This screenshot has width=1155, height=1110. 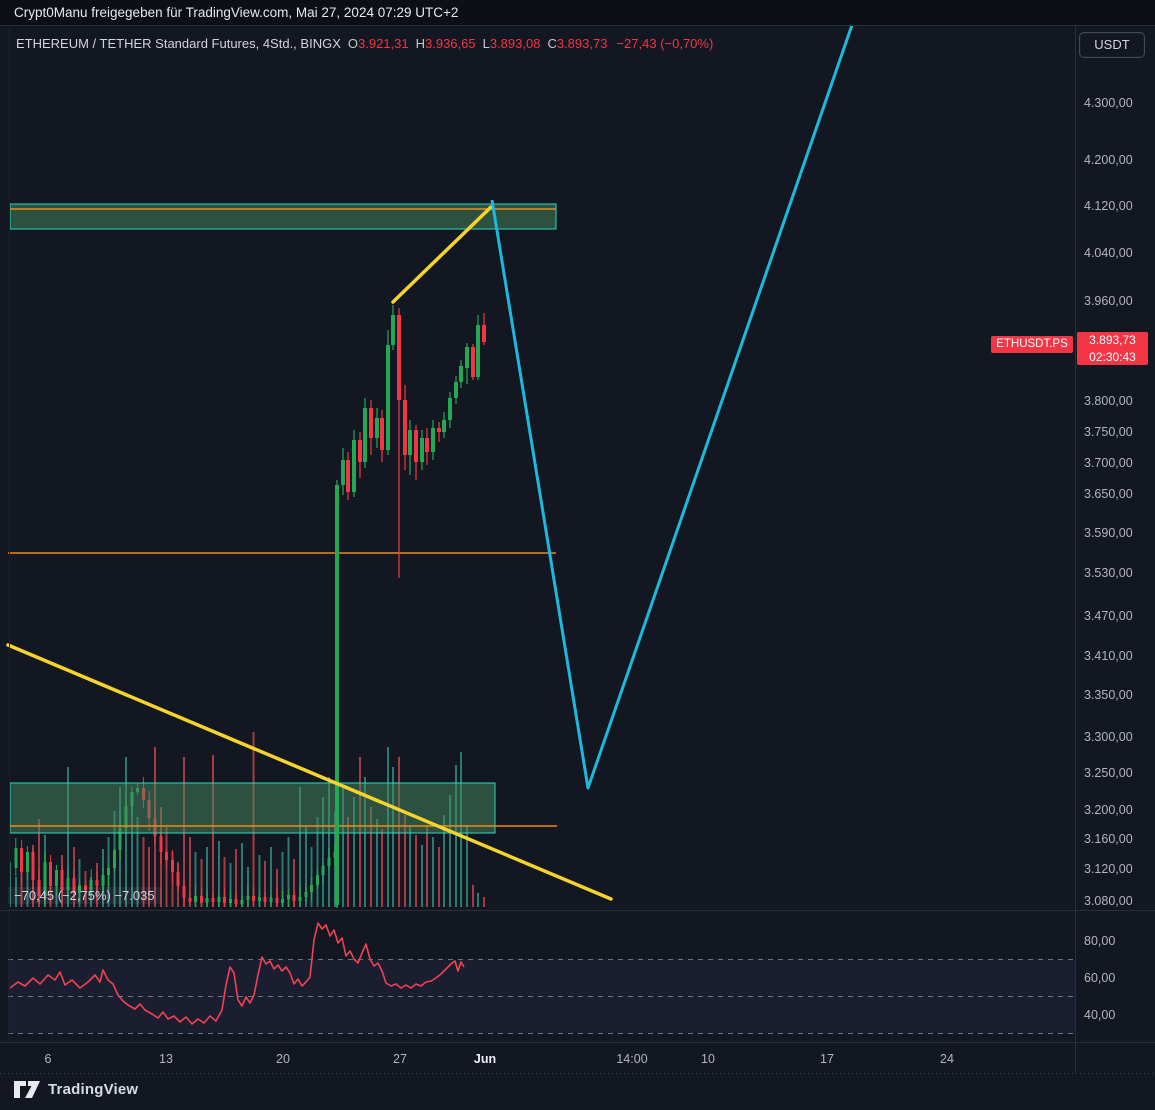 What do you see at coordinates (1032, 344) in the screenshot?
I see `symbol-price-tag: ETHUSDT.PS` at bounding box center [1032, 344].